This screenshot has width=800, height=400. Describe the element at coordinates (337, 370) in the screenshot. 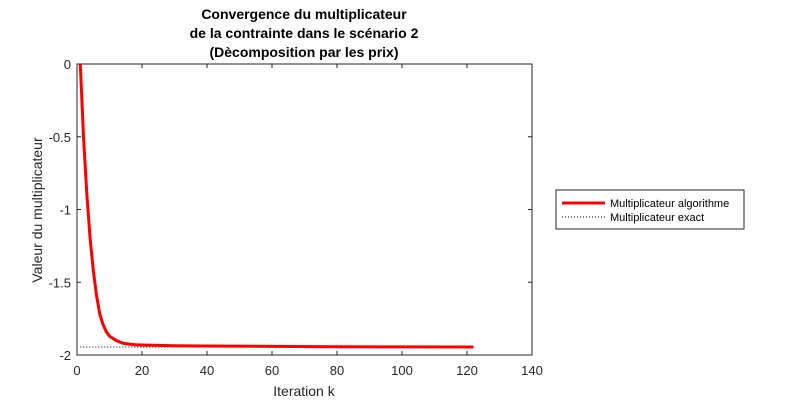

I see `x-tick-label: 80` at that location.